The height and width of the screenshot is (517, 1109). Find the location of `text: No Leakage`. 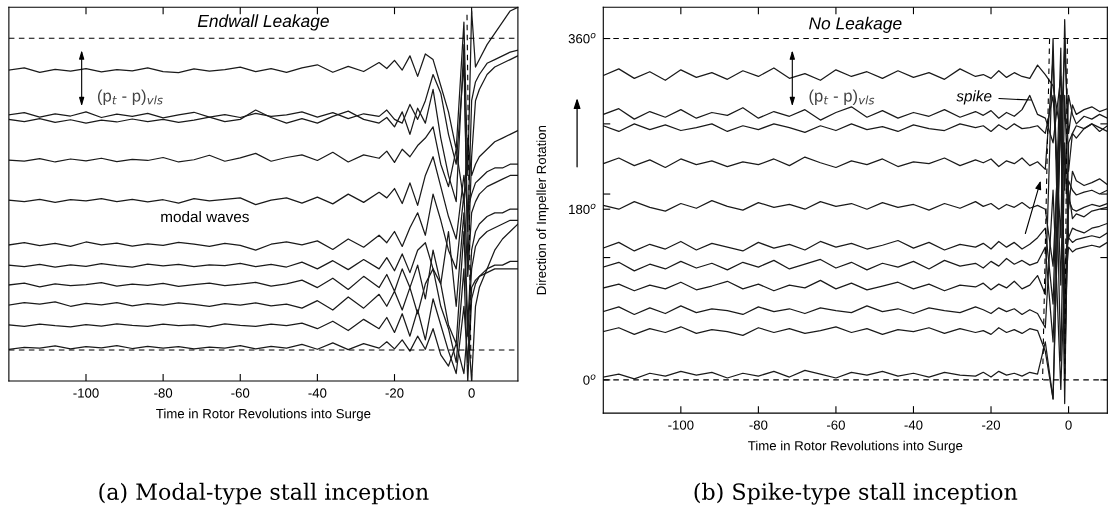

text: No Leakage is located at coordinates (855, 24).